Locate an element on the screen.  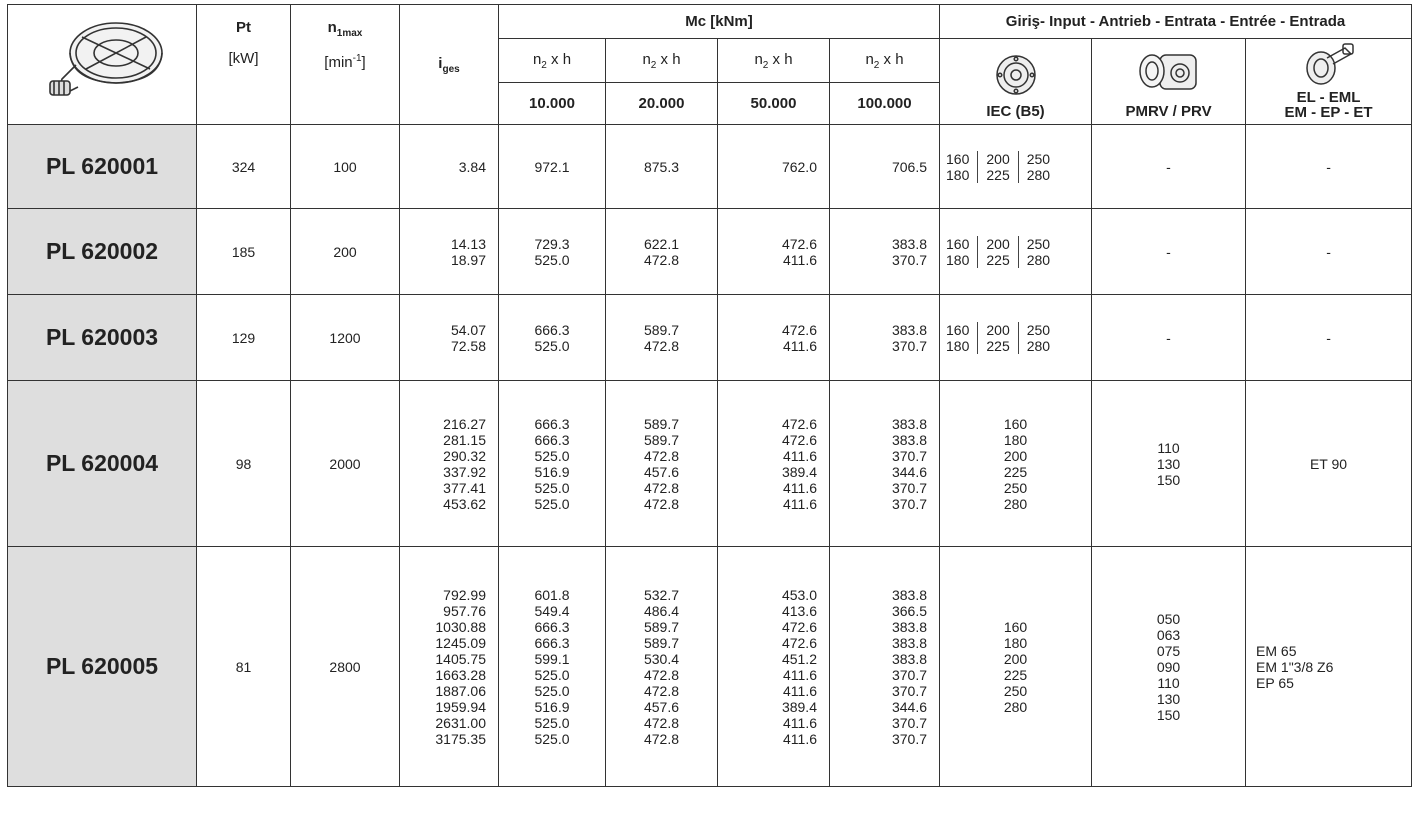
n1max-cell: 1200 is located at coordinates (345, 337).